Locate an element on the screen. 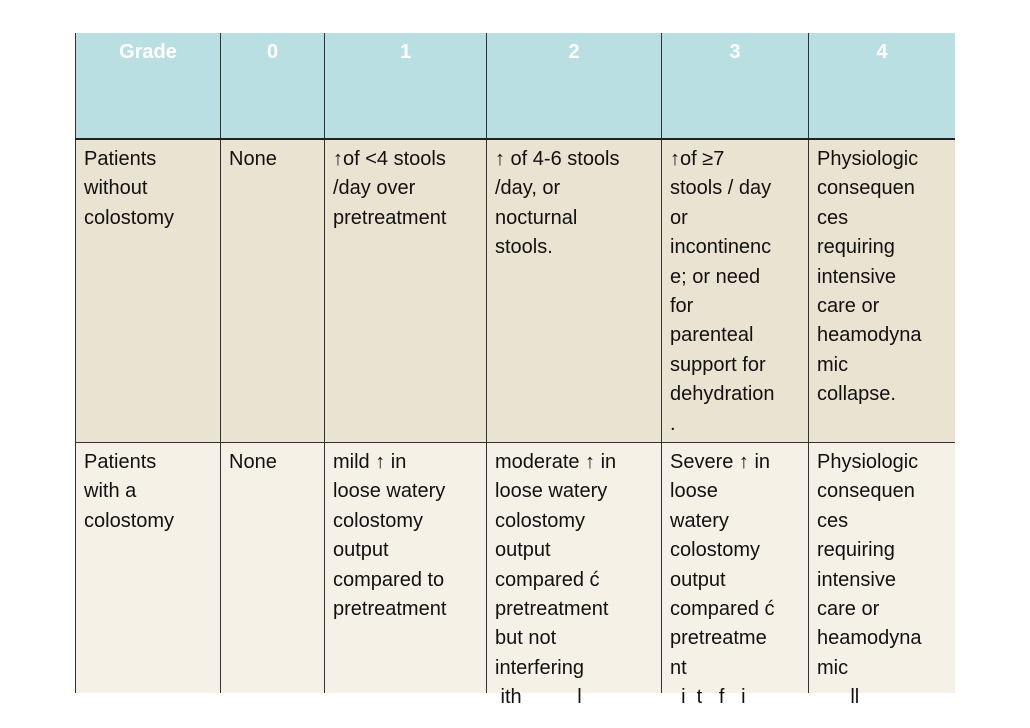 This screenshot has height=728, width=1030. cell-text: Severe ↑ in is located at coordinates (720, 462).